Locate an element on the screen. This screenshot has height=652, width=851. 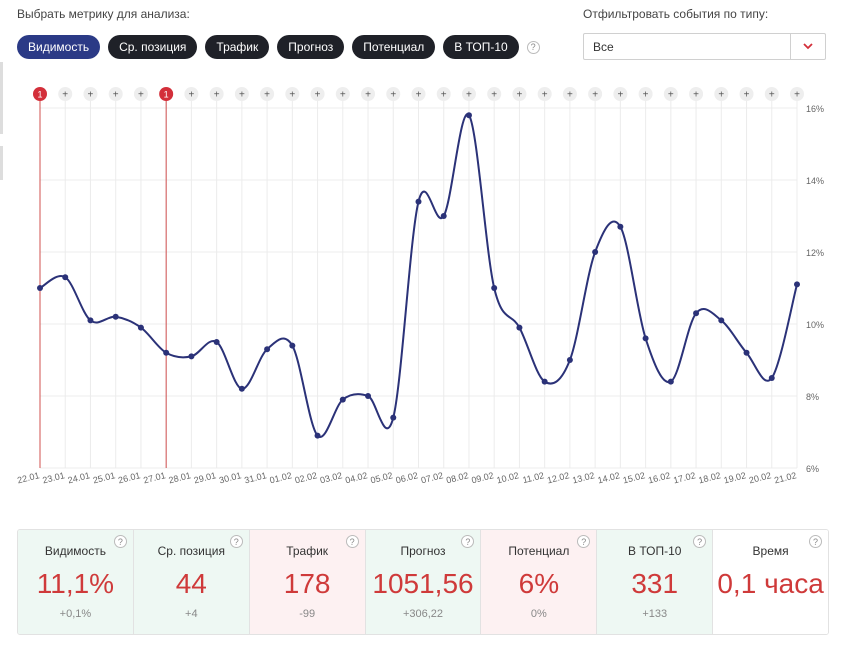
stat-value: 0,1 часа is located at coordinates (770, 583).